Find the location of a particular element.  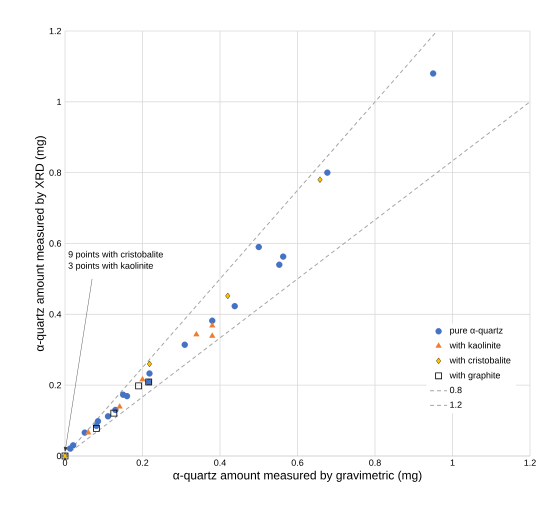

x-tick-label: 0.4 is located at coordinates (220, 463).